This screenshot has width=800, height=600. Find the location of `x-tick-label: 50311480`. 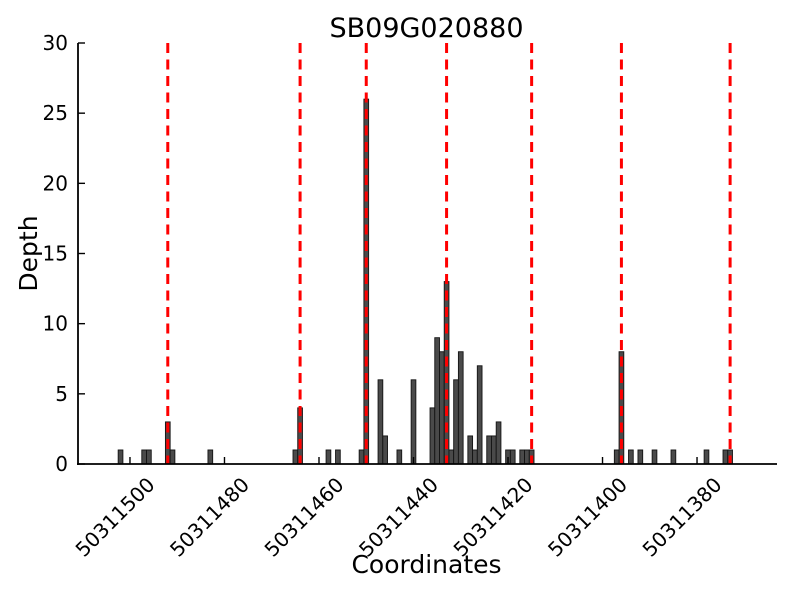

x-tick-label: 50311480 is located at coordinates (209, 517).